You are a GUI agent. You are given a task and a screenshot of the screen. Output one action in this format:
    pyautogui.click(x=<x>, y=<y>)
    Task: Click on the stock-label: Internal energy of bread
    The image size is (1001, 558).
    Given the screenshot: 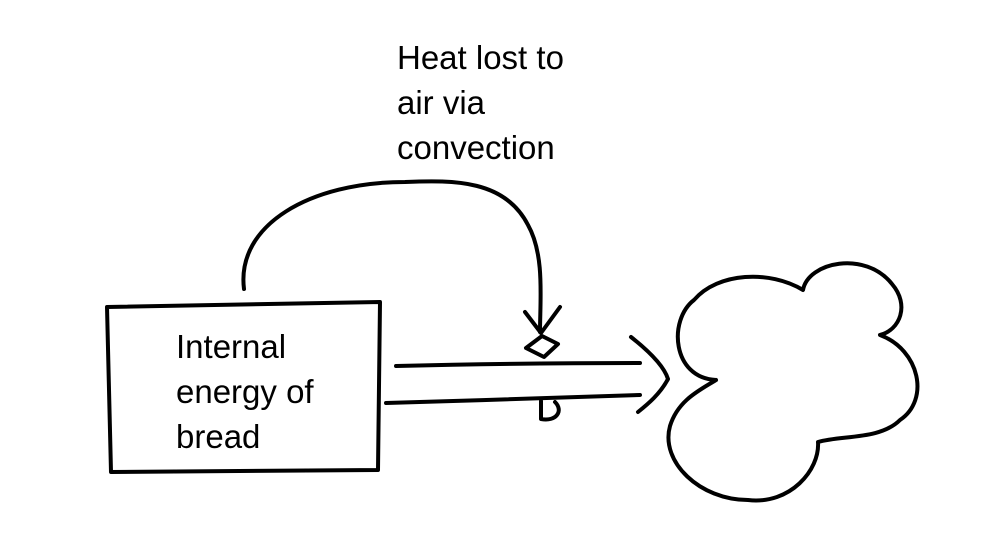 What is the action you would take?
    pyautogui.click(x=245, y=391)
    